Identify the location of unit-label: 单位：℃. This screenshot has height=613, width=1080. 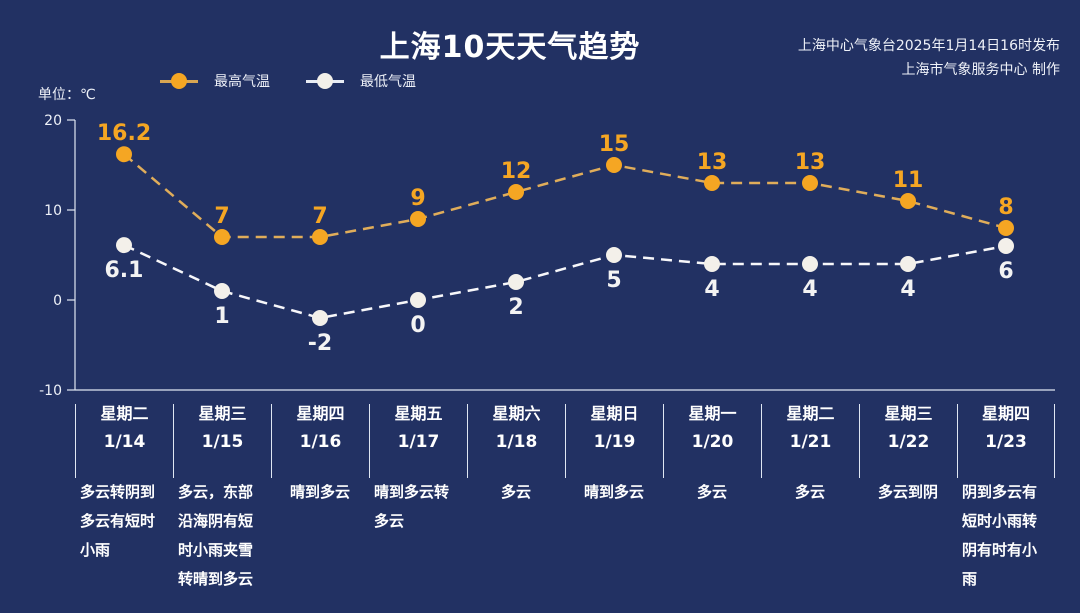
(67, 95).